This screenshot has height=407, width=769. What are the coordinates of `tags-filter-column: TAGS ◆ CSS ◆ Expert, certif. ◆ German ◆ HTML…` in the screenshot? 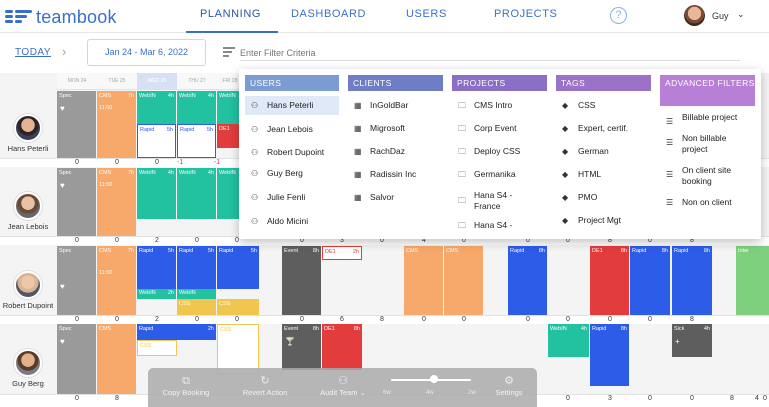 It's located at (603, 150).